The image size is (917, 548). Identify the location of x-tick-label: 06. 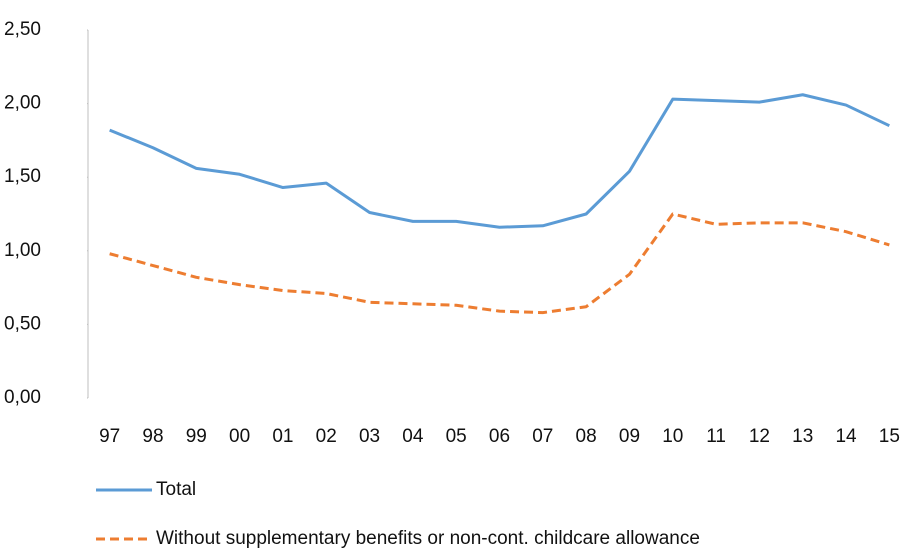
(499, 436).